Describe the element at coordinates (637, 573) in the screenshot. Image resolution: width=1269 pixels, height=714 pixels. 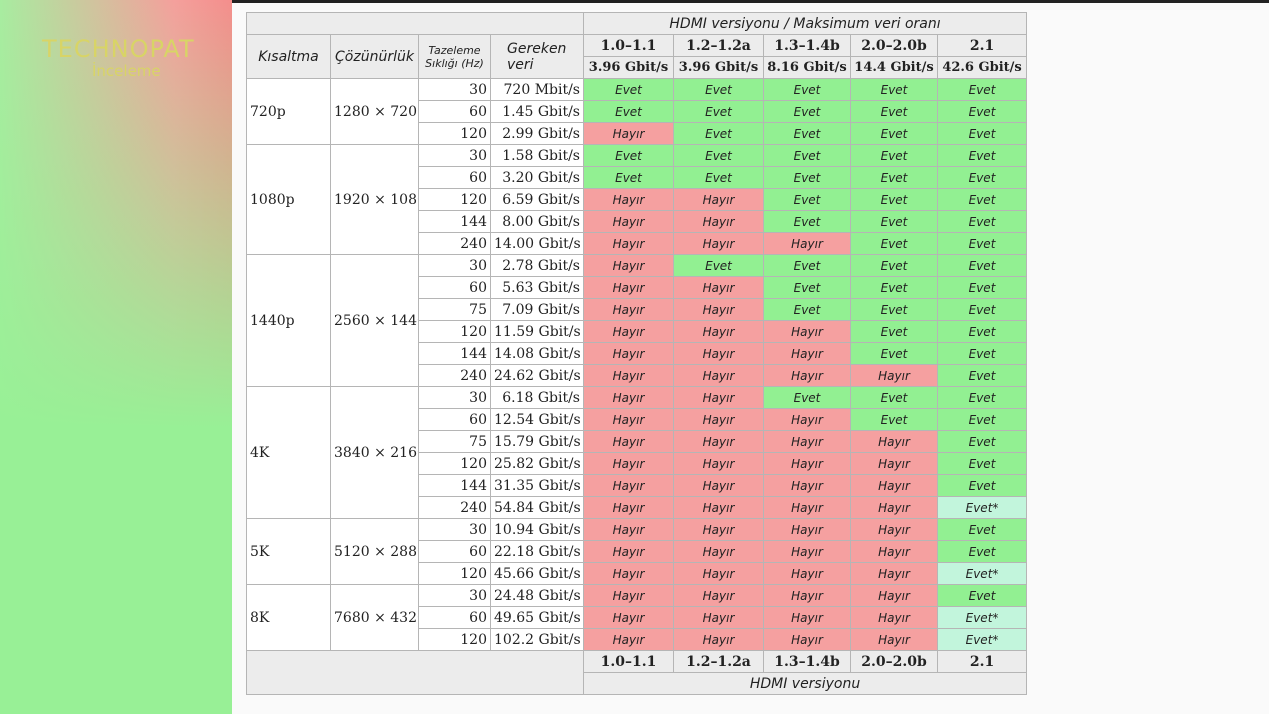
I see `row: 120 45.66 Gbit/s Hayır Hayır Hayır Hayır Evet*` at that location.